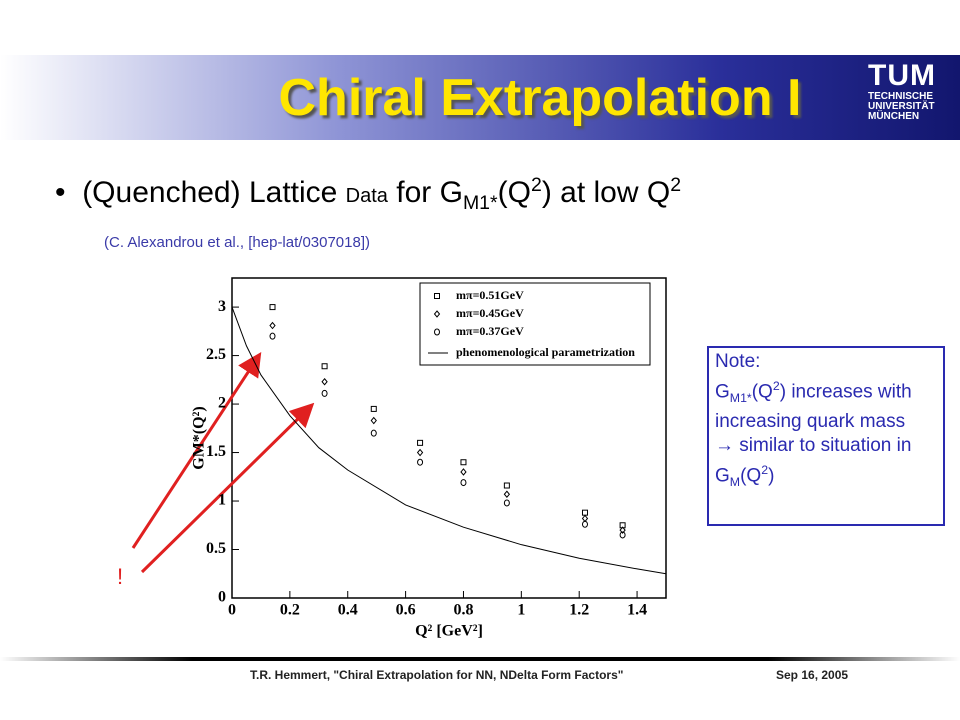 The height and width of the screenshot is (720, 960). I want to click on text: Data, so click(366, 196).